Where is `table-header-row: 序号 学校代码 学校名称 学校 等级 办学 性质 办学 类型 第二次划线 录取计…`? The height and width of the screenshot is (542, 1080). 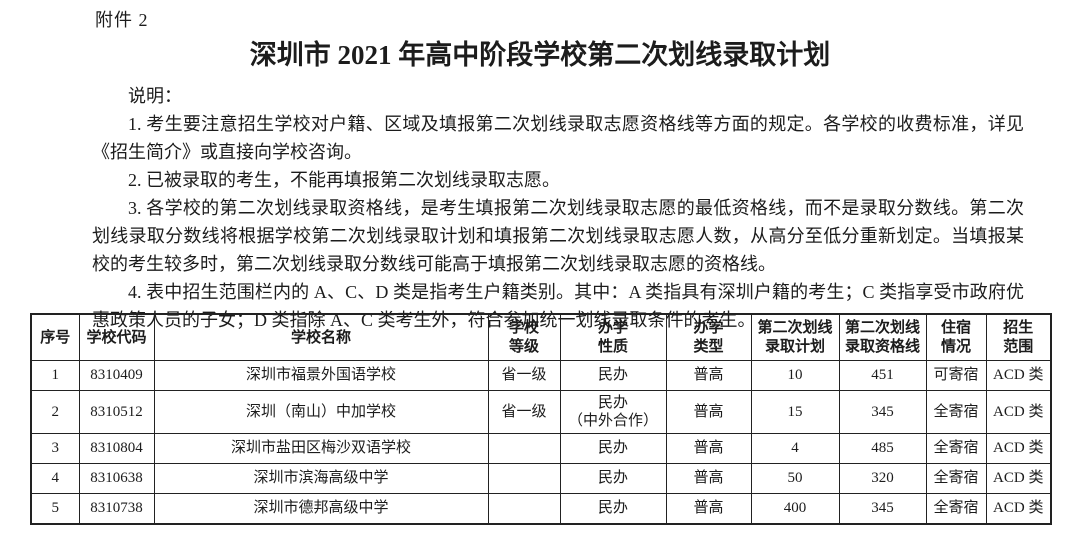 table-header-row: 序号 学校代码 学校名称 学校 等级 办学 性质 办学 类型 第二次划线 录取计… is located at coordinates (541, 337).